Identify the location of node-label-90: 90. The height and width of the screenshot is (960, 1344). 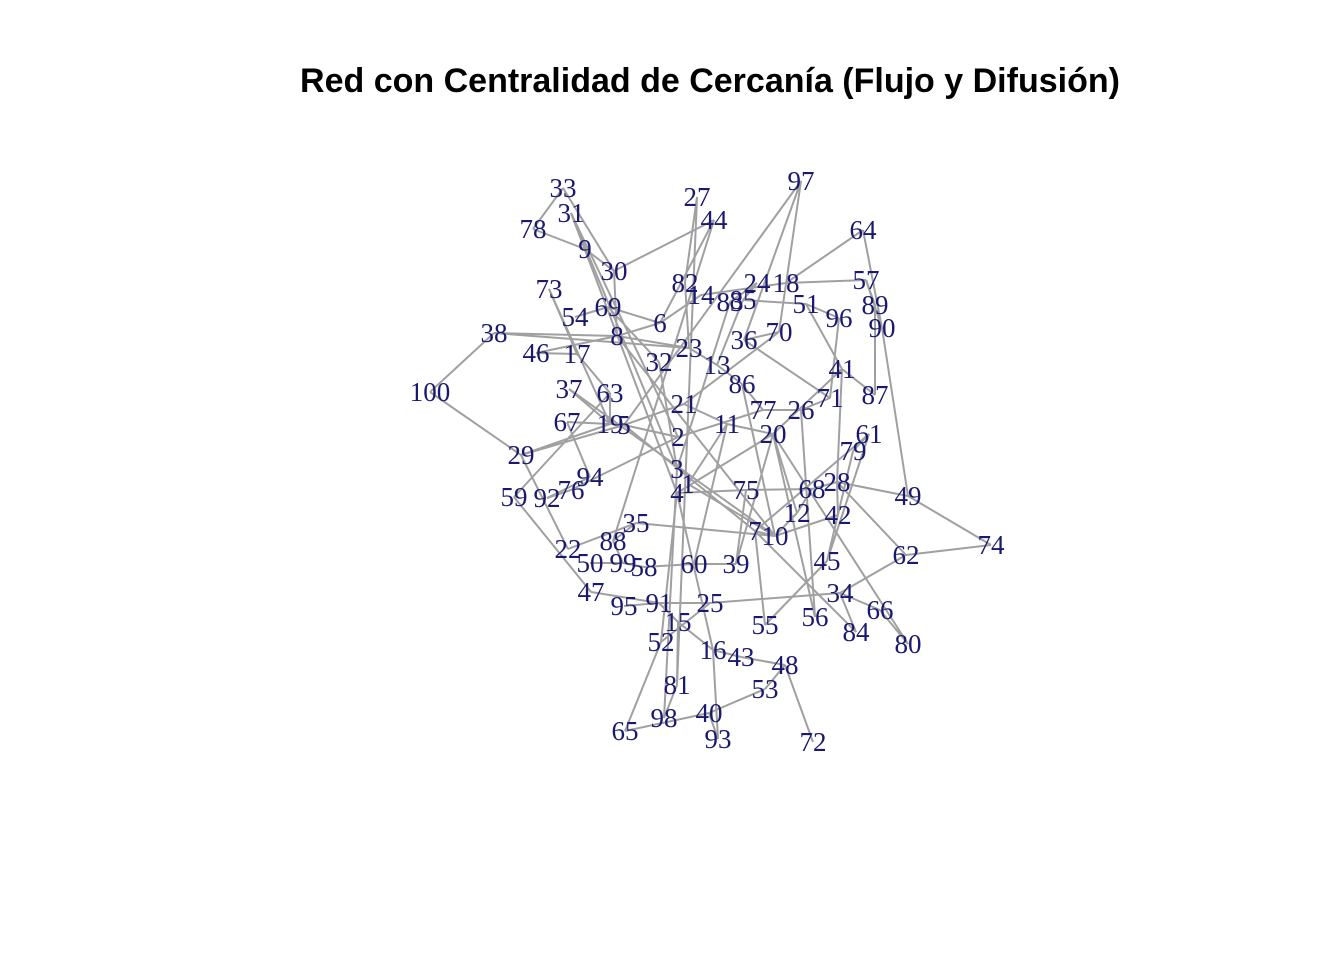
(882, 328).